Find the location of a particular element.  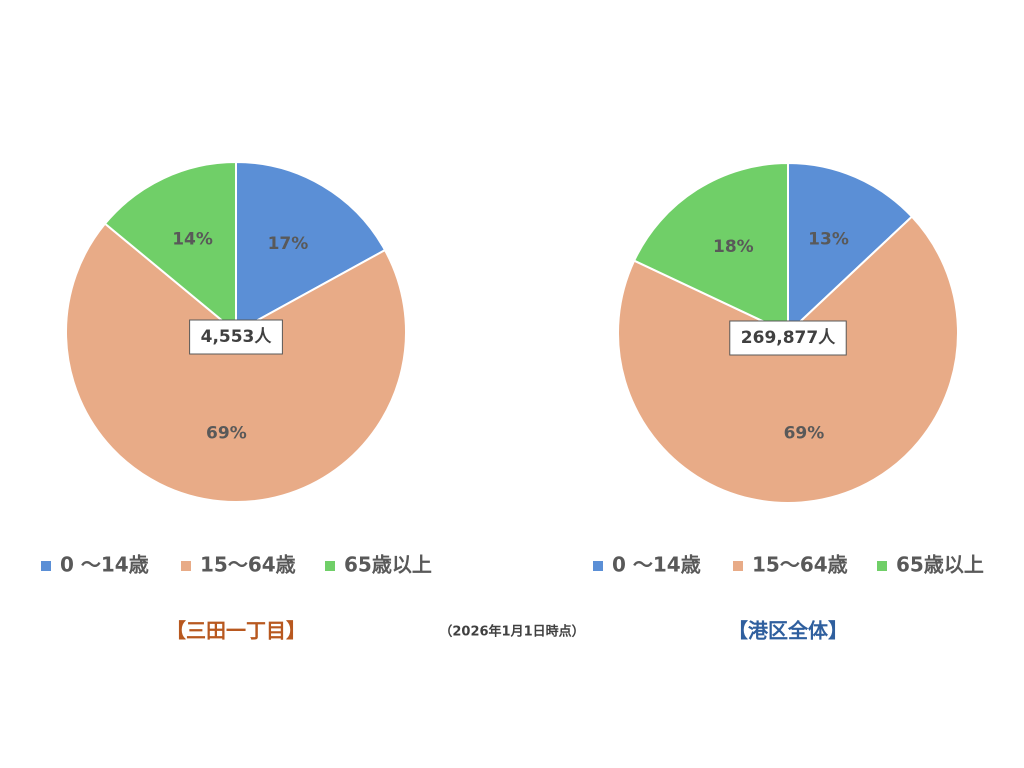

data-label: 14% is located at coordinates (192, 240).